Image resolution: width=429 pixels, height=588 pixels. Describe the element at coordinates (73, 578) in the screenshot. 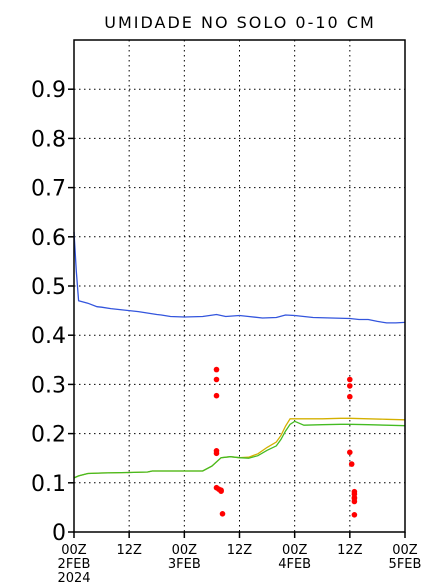

I see `x-tick-label: 2024` at that location.